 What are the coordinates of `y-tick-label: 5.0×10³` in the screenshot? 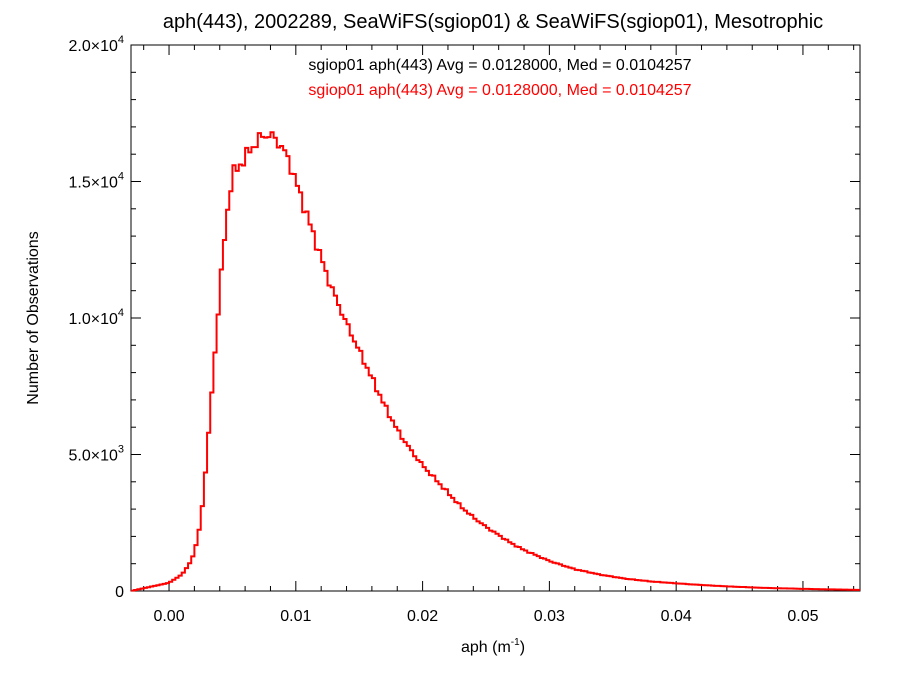 It's located at (96, 454).